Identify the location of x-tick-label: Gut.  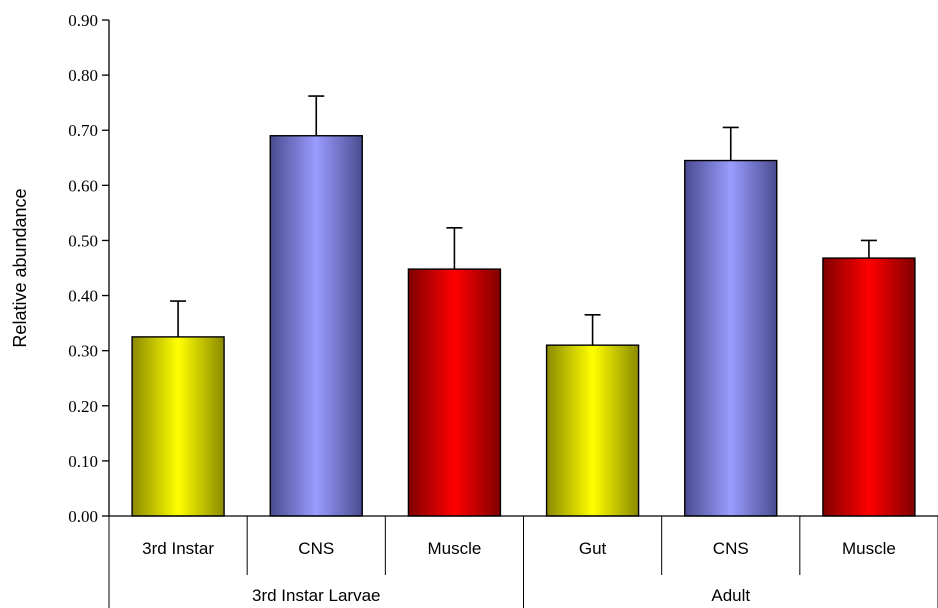
(593, 548).